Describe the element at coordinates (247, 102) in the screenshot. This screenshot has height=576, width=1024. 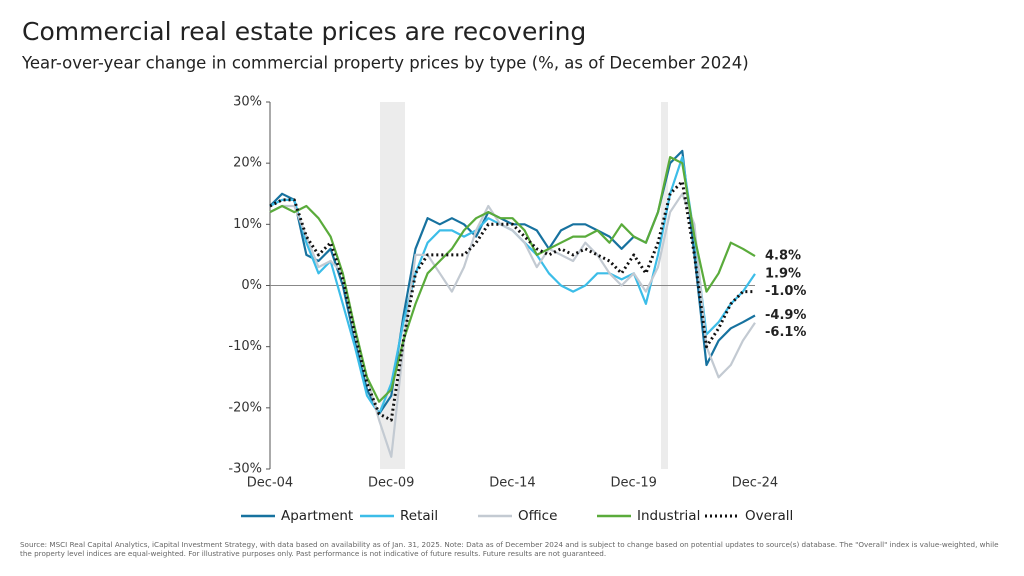
I see `y-tick-label: 30%` at that location.